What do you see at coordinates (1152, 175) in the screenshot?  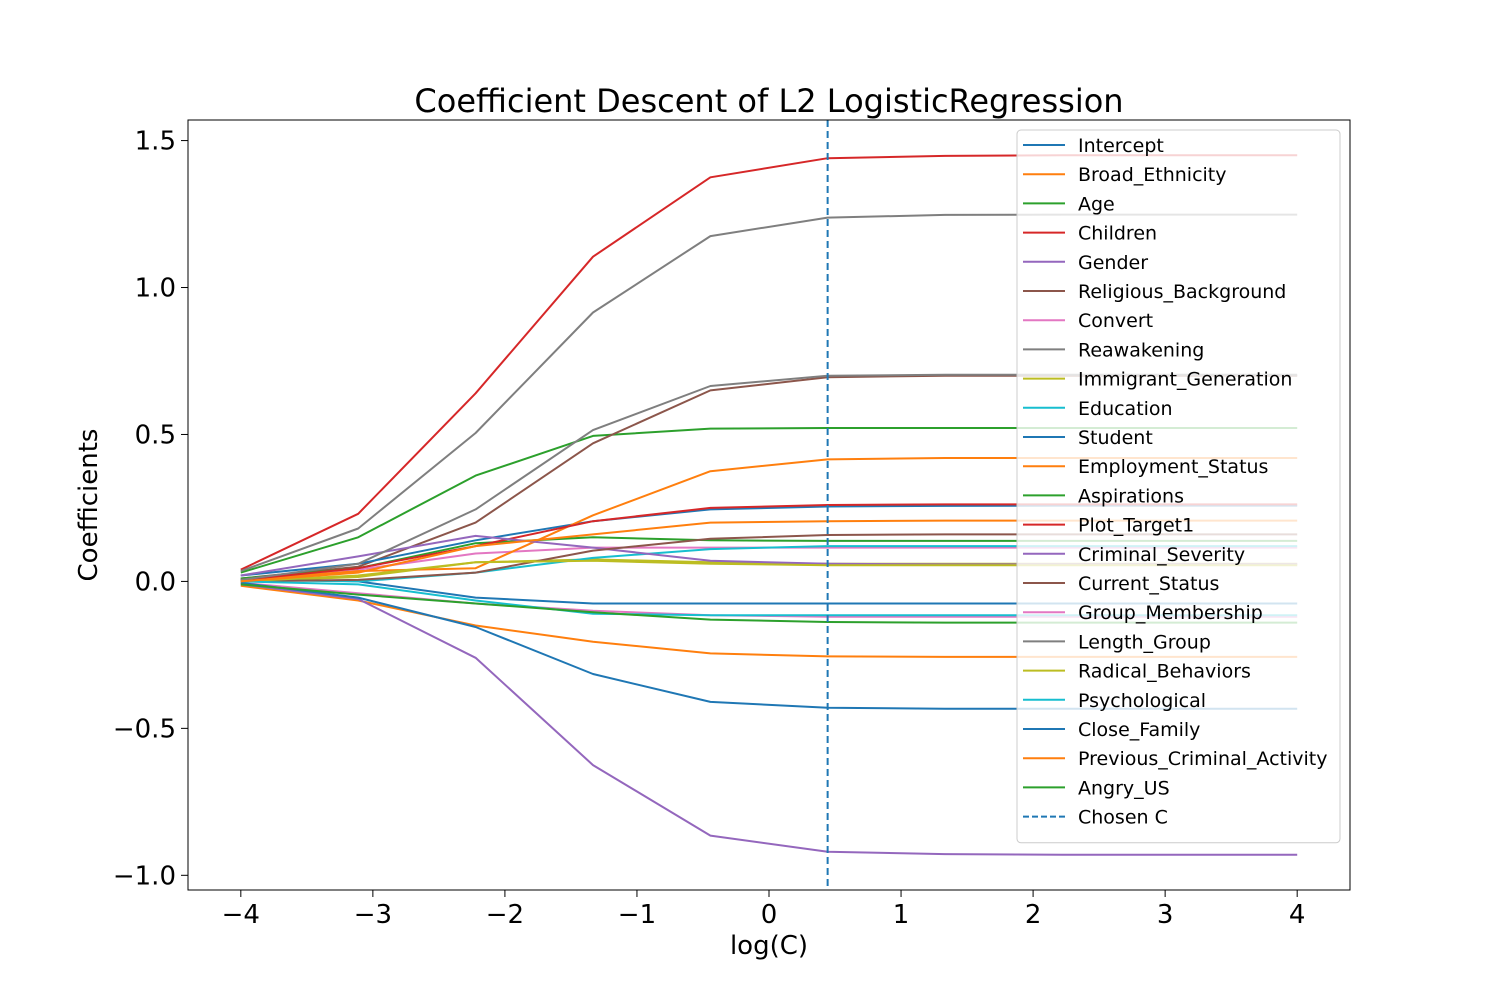 I see `legend-label-broad-ethnicity: Broad_Ethnicity` at bounding box center [1152, 175].